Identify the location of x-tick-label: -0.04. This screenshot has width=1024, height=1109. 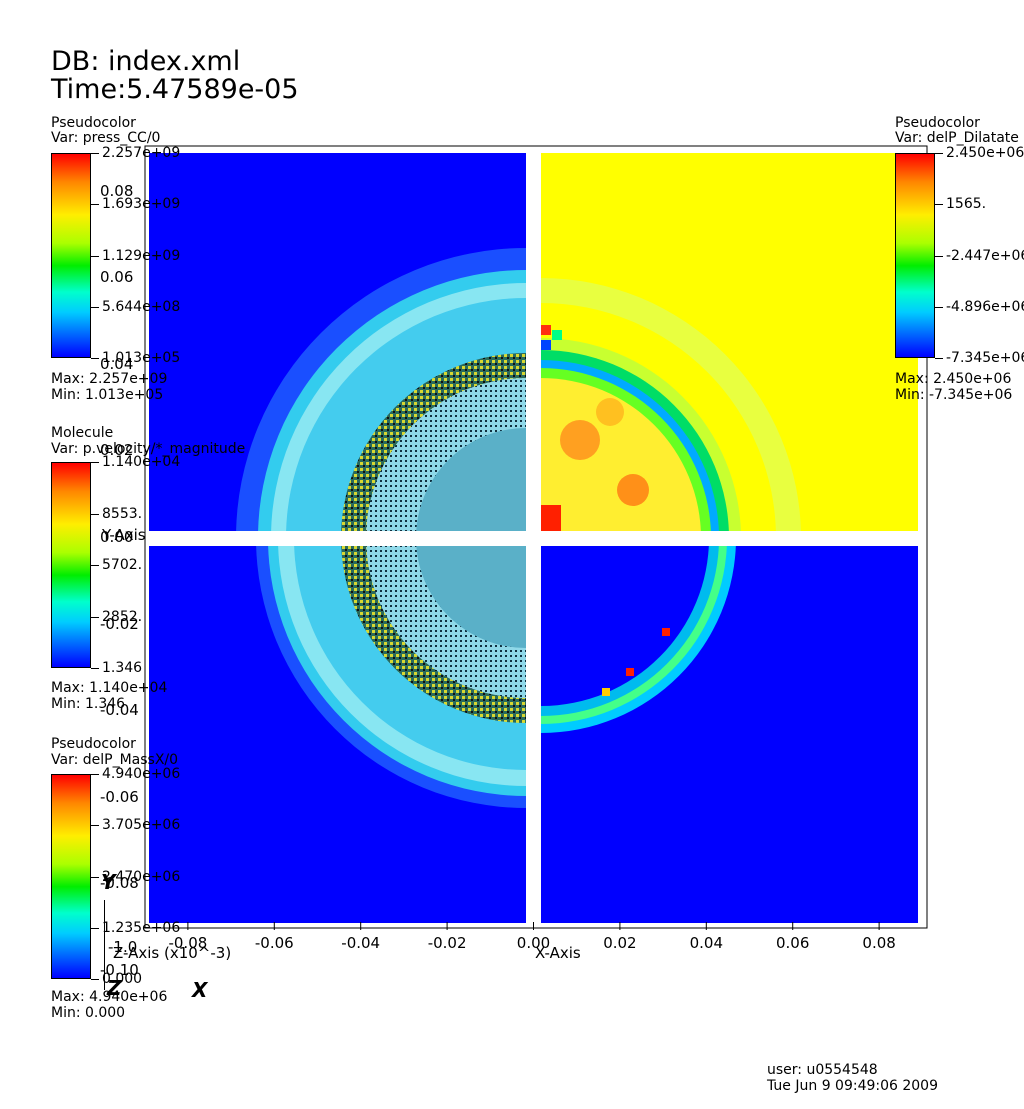
(361, 943).